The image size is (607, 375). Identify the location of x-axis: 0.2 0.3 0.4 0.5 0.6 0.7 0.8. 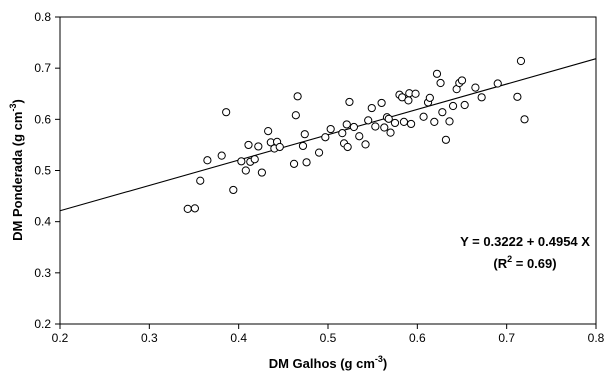
(328, 334).